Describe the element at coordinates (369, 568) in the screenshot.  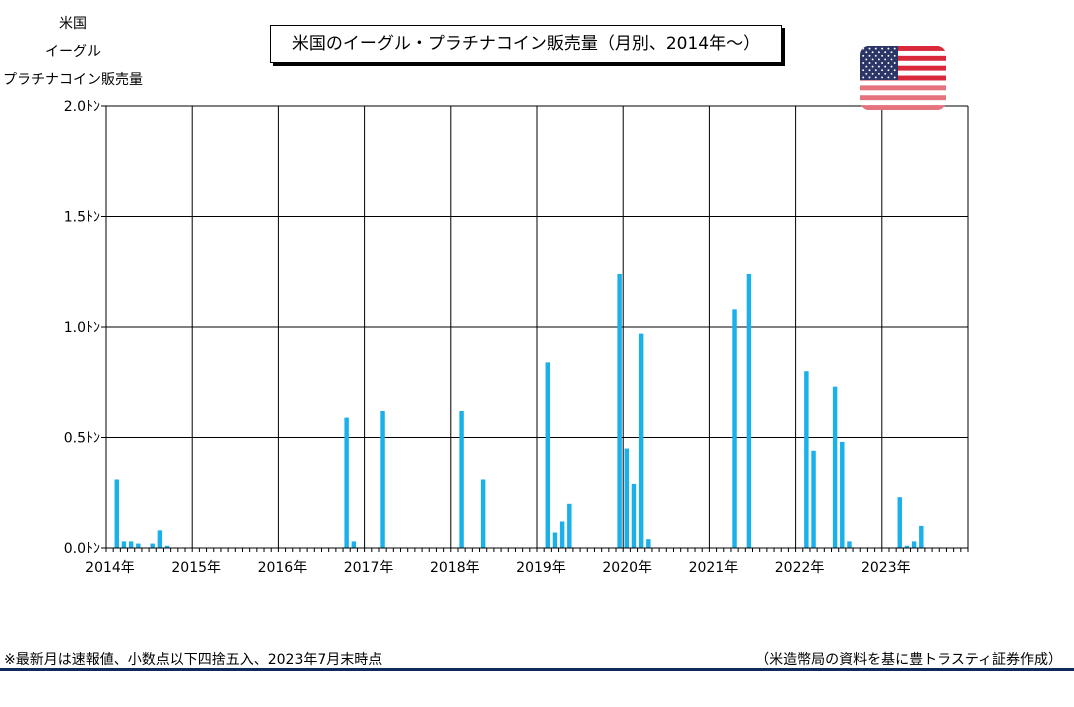
I see `x-tick-label: 2017年` at that location.